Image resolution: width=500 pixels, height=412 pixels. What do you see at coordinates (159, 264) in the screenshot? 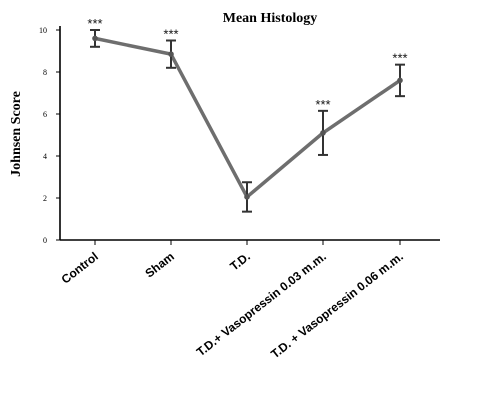
I see `x-tick-label: Sham` at bounding box center [159, 264].